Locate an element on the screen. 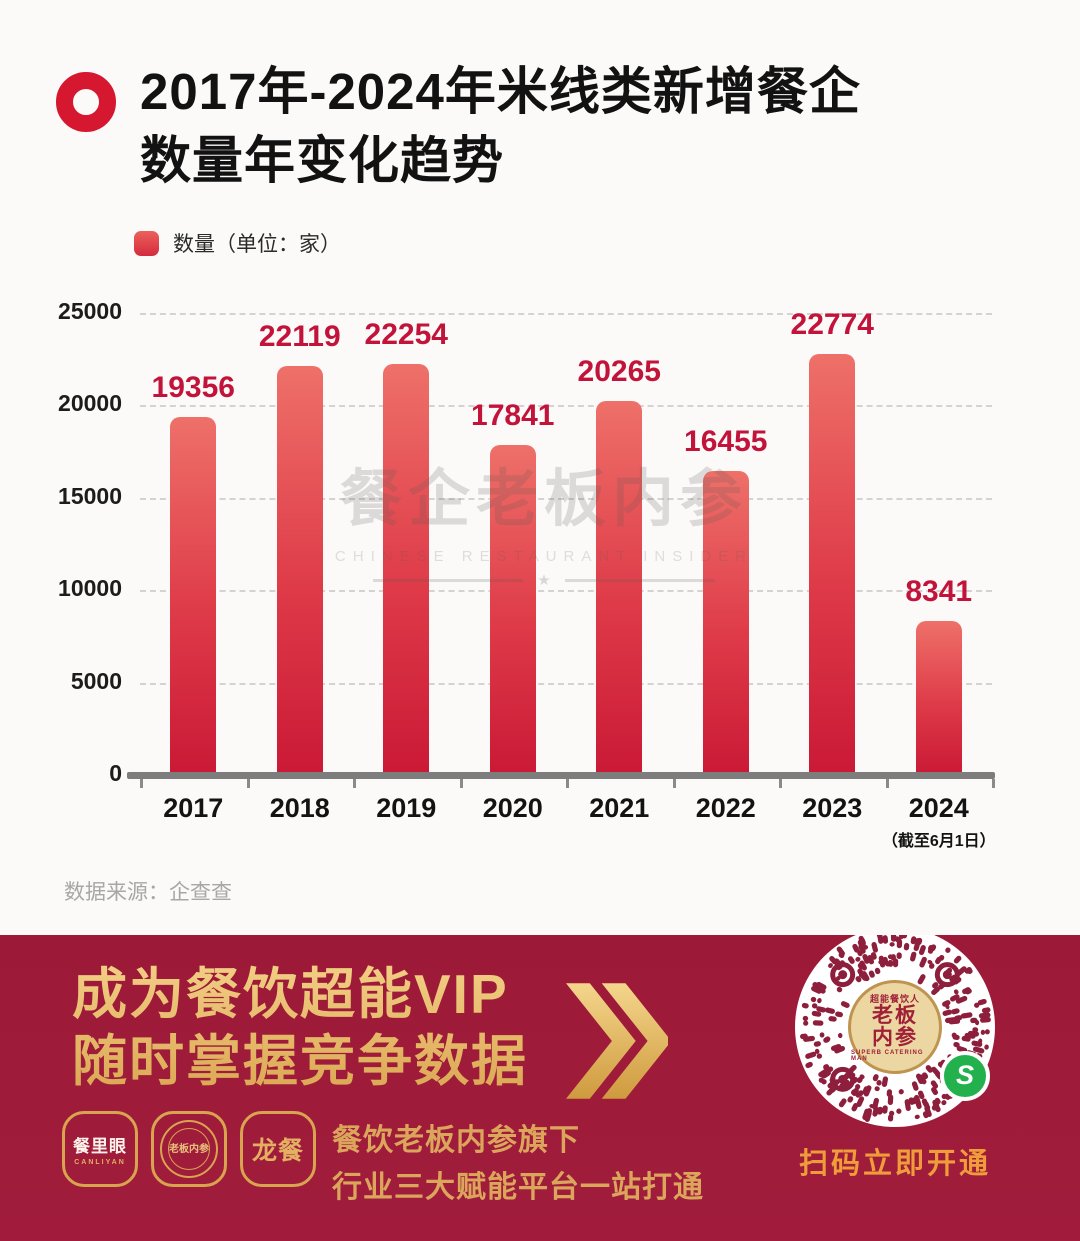  legend-swatch-icon is located at coordinates (146, 243).